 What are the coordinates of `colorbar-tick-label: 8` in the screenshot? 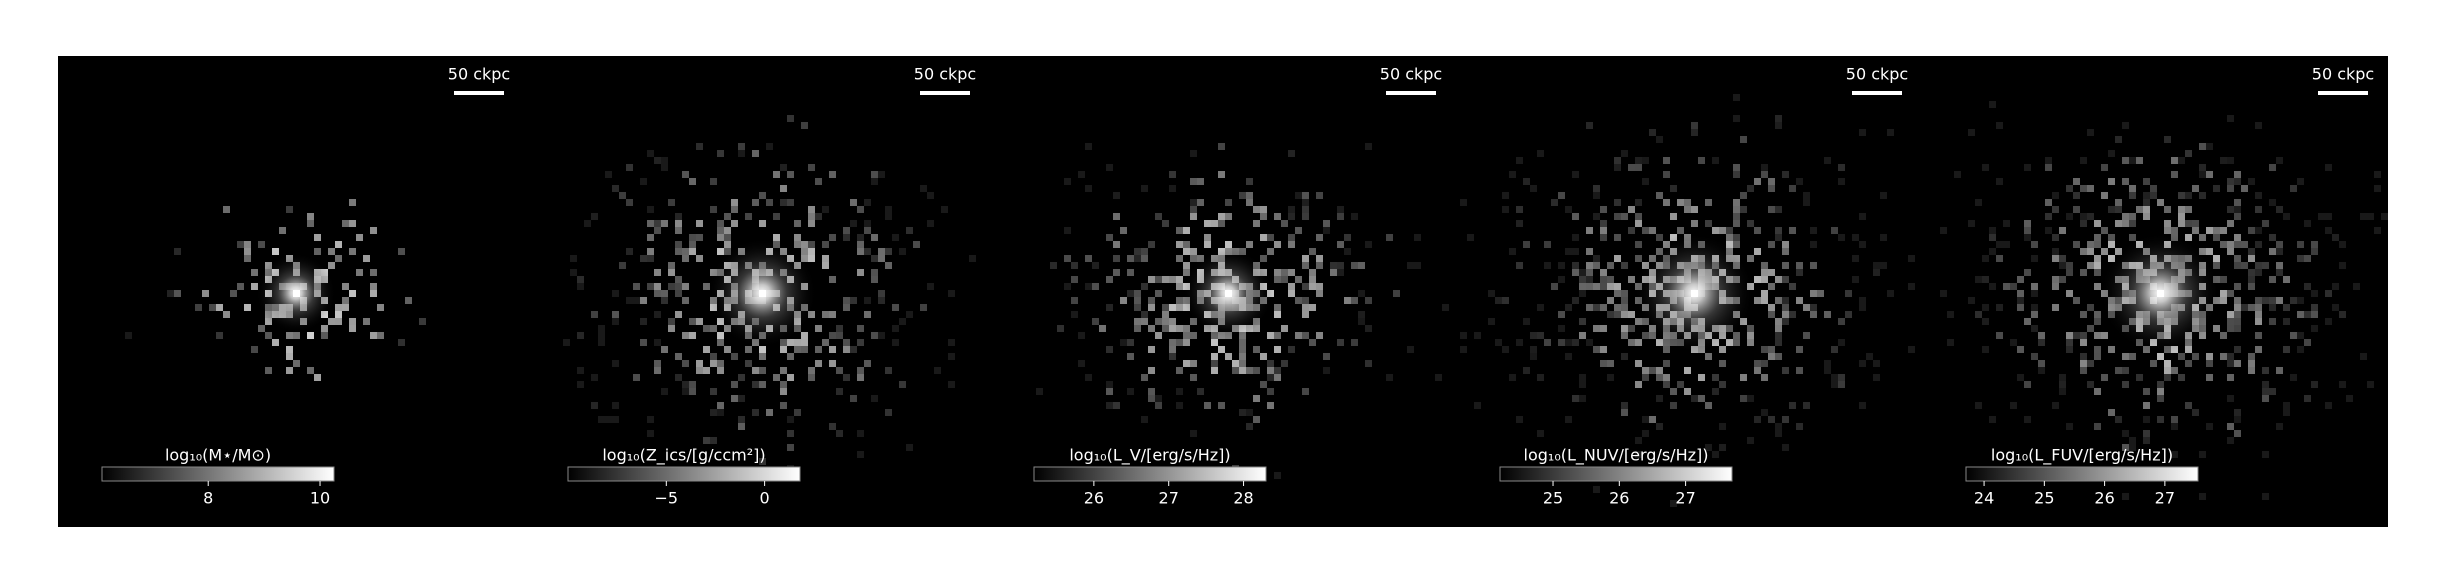 It's located at (208, 498).